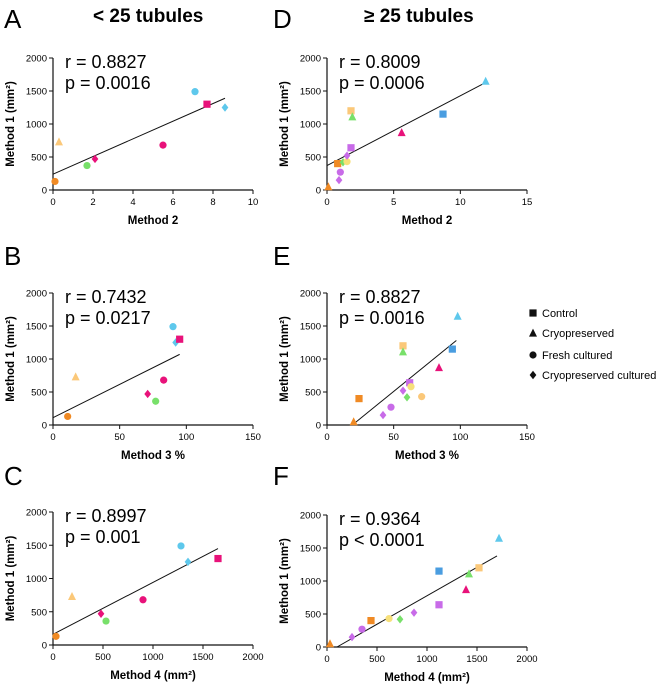 Image resolution: width=664 pixels, height=688 pixels. Describe the element at coordinates (172, 202) in the screenshot. I see `x-tick-label: 6` at that location.